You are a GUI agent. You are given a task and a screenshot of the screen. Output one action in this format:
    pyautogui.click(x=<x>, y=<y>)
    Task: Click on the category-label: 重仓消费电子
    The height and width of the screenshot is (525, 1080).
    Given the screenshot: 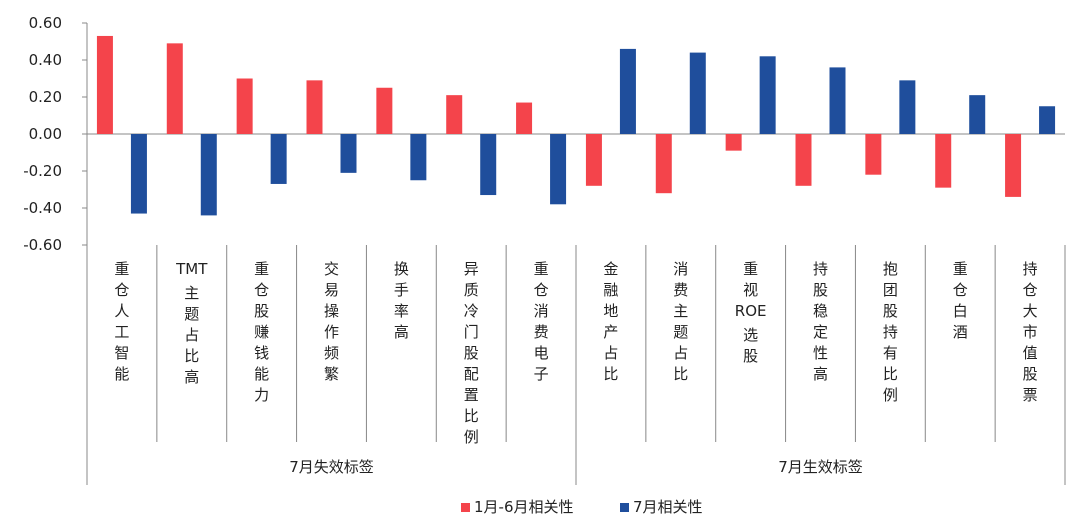 What is the action you would take?
    pyautogui.click(x=541, y=321)
    